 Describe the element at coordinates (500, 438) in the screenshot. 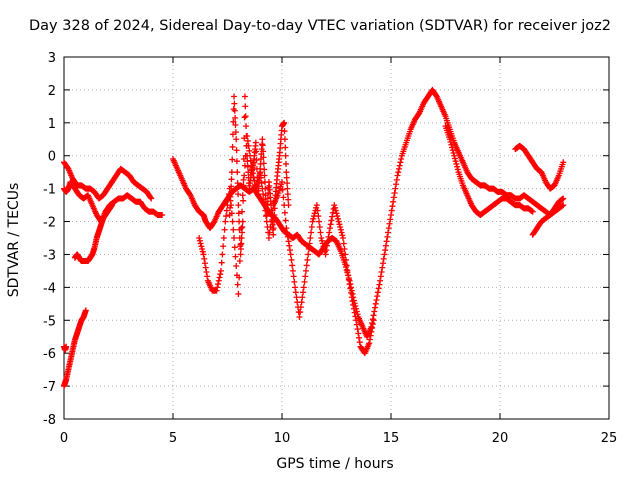

I see `x-tick-label: 20` at that location.